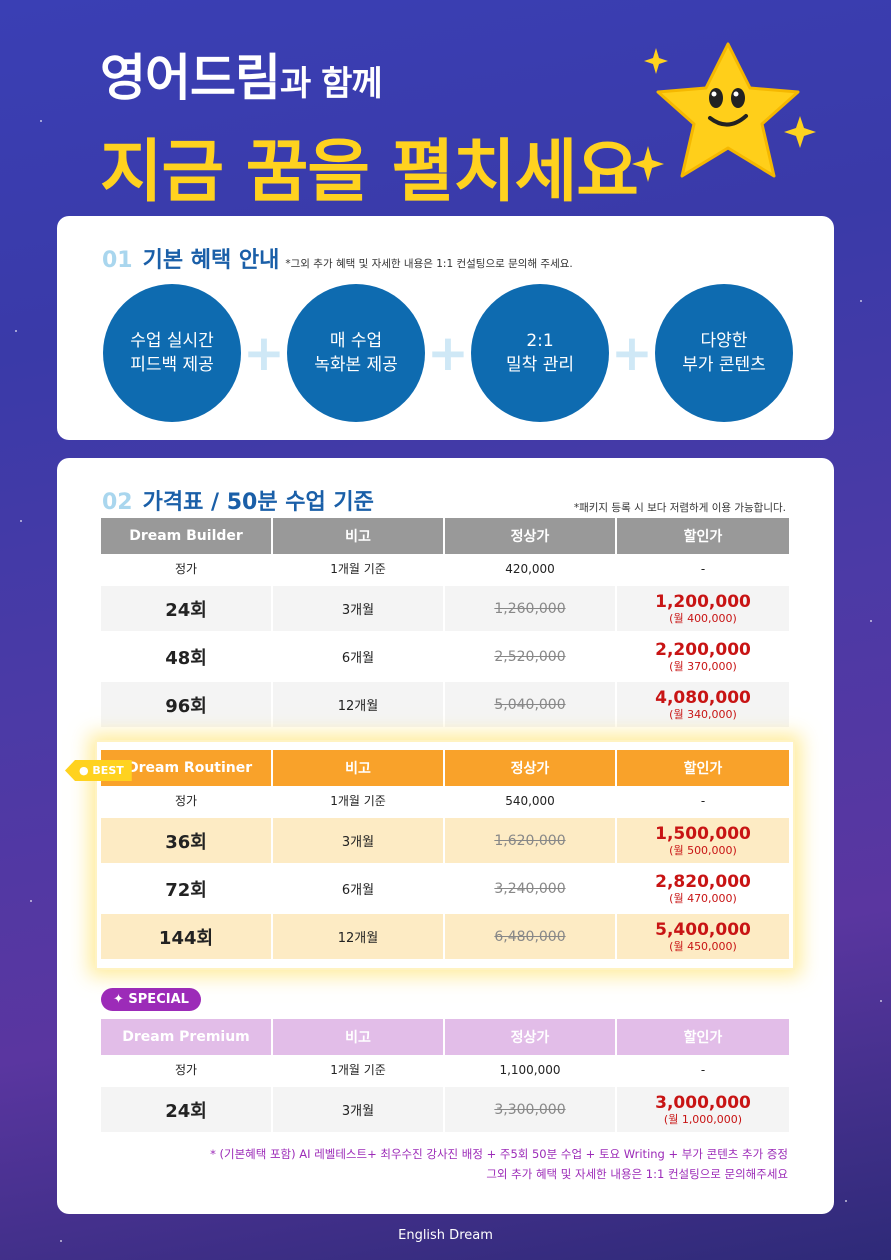 Image resolution: width=891 pixels, height=1260 pixels. I want to click on section2-number: 02, so click(117, 502).